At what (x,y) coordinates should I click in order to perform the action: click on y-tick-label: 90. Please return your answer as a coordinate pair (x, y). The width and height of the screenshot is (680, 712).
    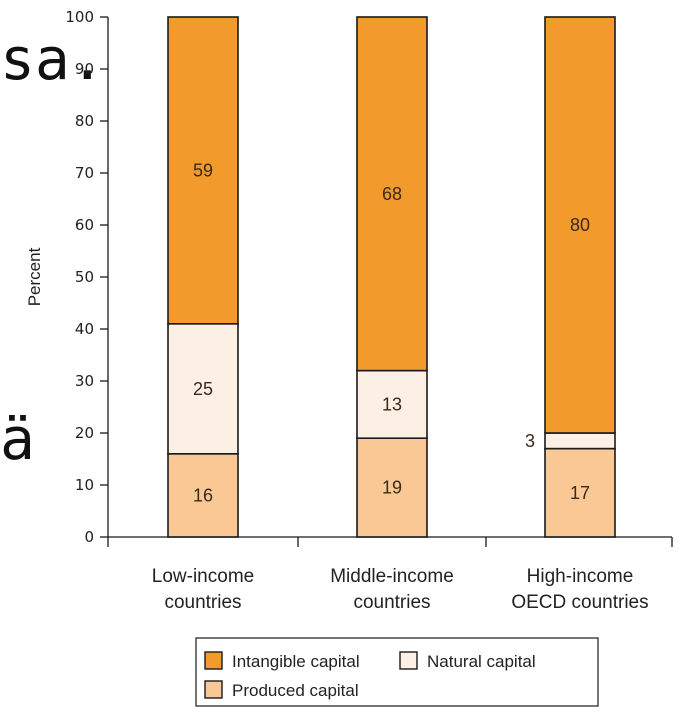
    Looking at the image, I should click on (84, 69).